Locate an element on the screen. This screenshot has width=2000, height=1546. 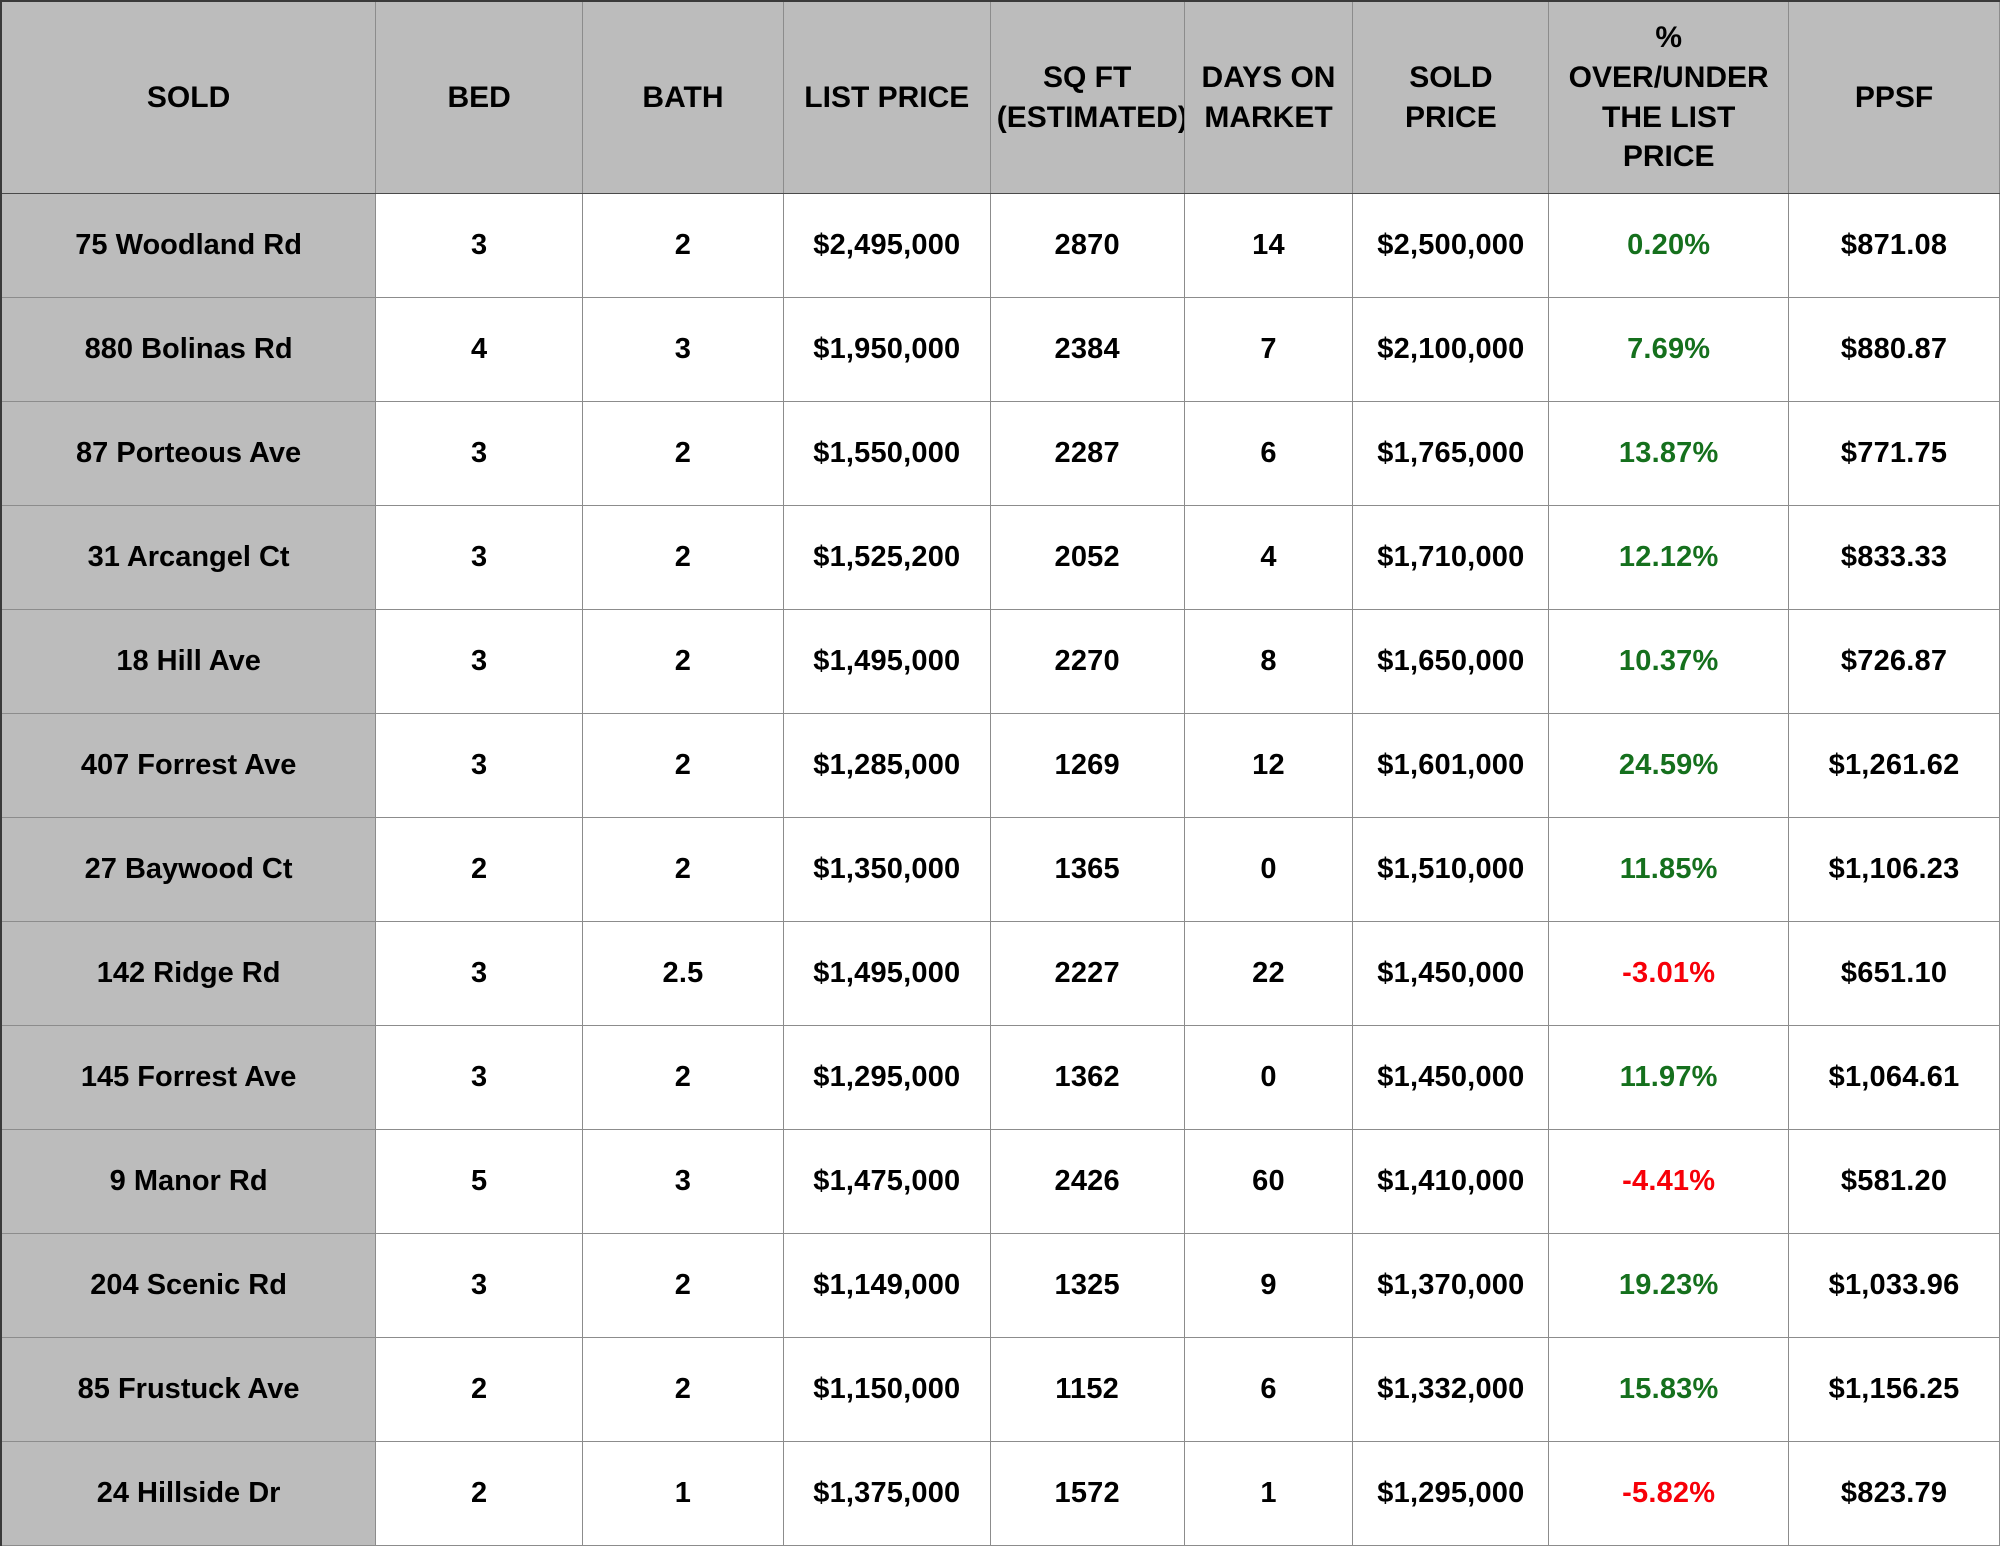
cell-address: 18 Hill Ave is located at coordinates (188, 661).